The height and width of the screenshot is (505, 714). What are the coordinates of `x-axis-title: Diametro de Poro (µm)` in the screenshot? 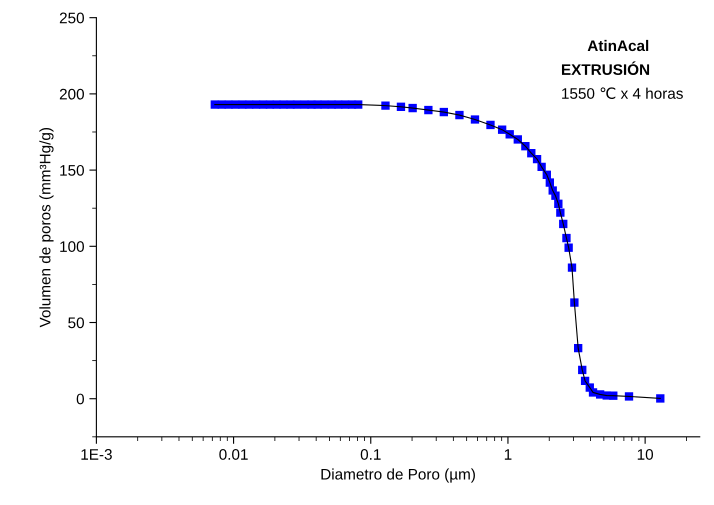 It's located at (398, 475).